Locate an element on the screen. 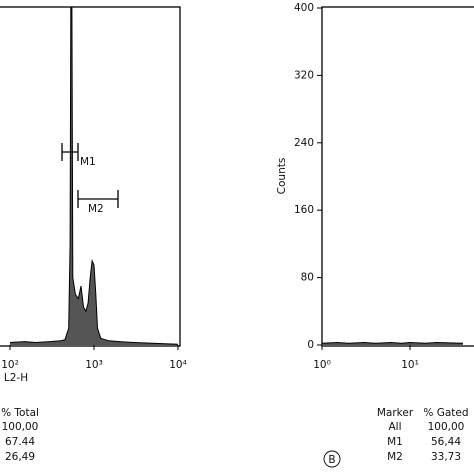 This screenshot has height=474, width=474. y-tick-label: 240 is located at coordinates (304, 143).